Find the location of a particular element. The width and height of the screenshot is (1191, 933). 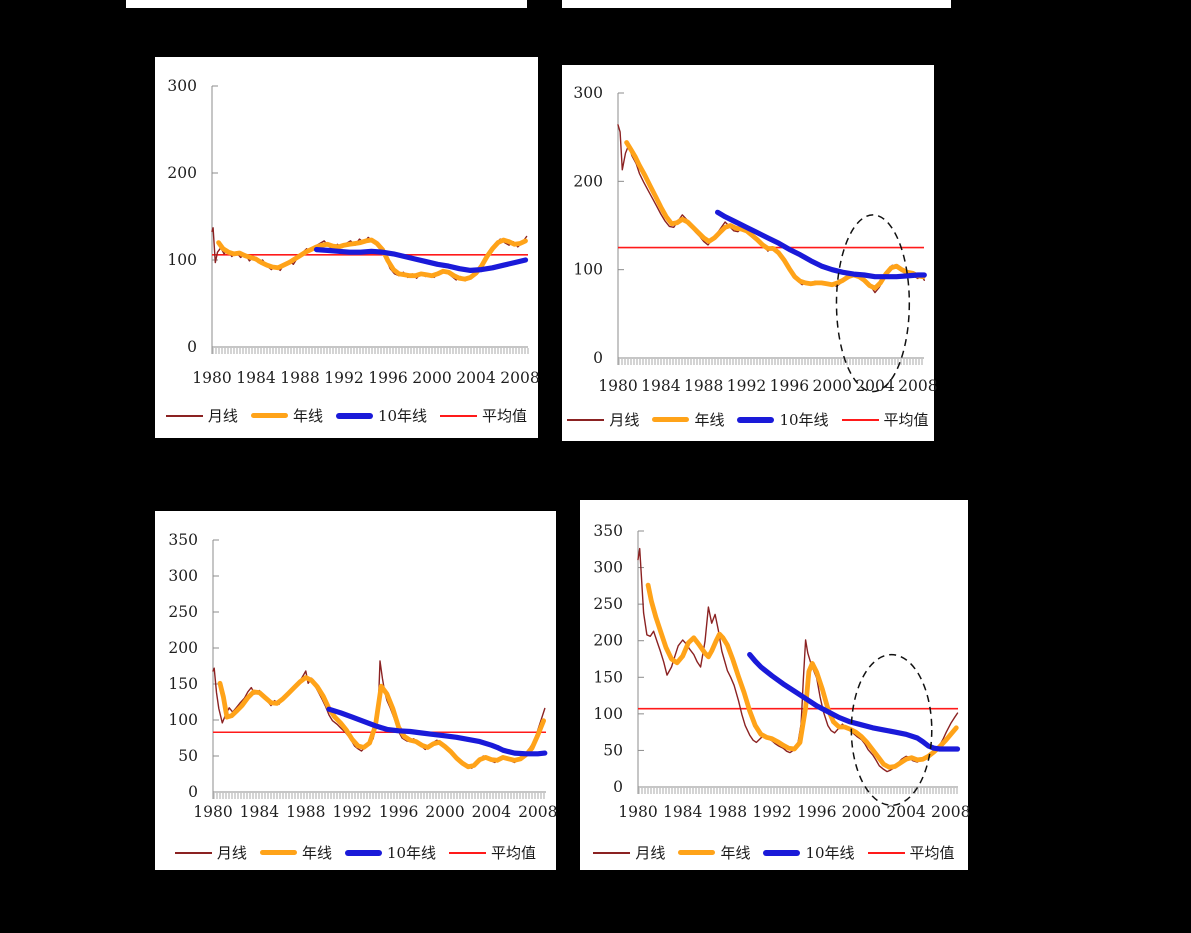

legend-bottom-left: 月线 年线 10年线 平均值 is located at coordinates (355, 852).